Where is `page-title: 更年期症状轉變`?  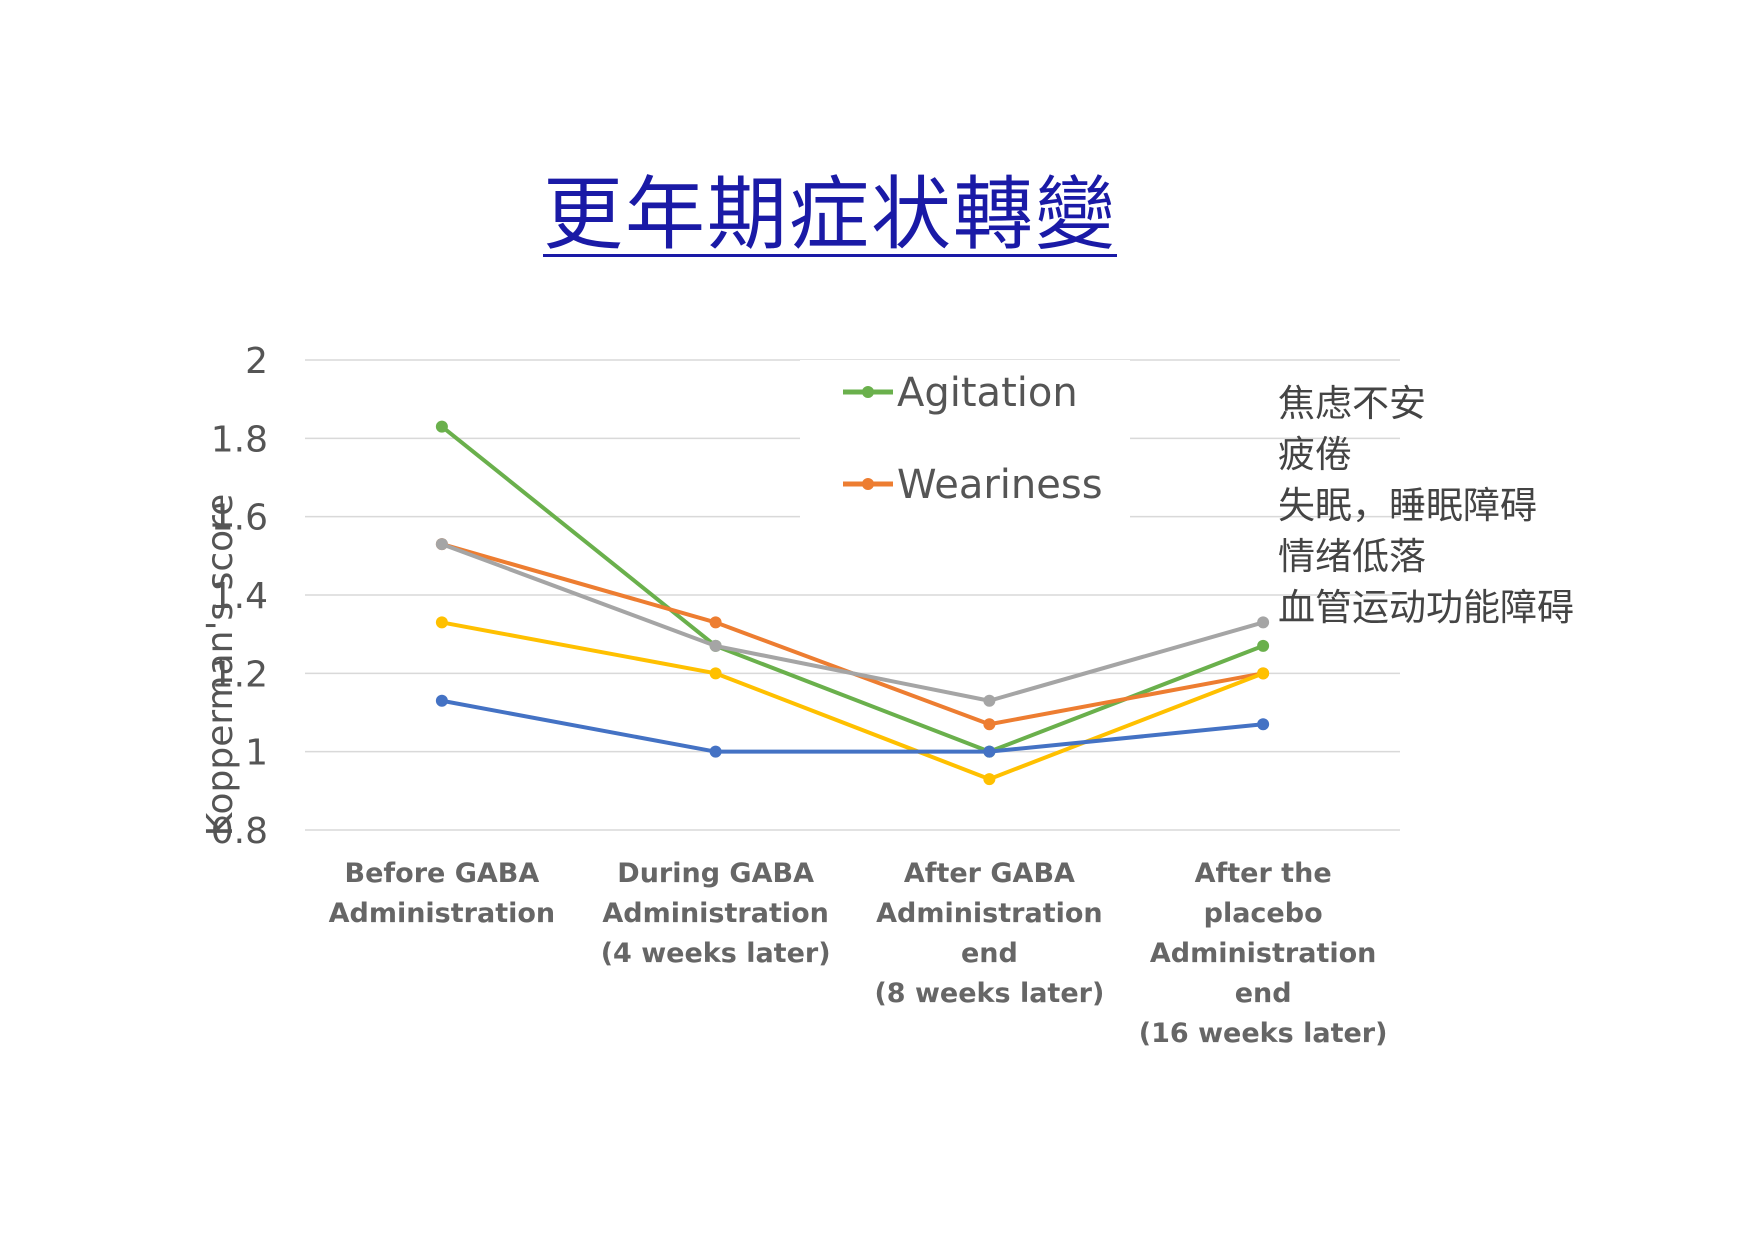
page-title: 更年期症状轉變 is located at coordinates (830, 214).